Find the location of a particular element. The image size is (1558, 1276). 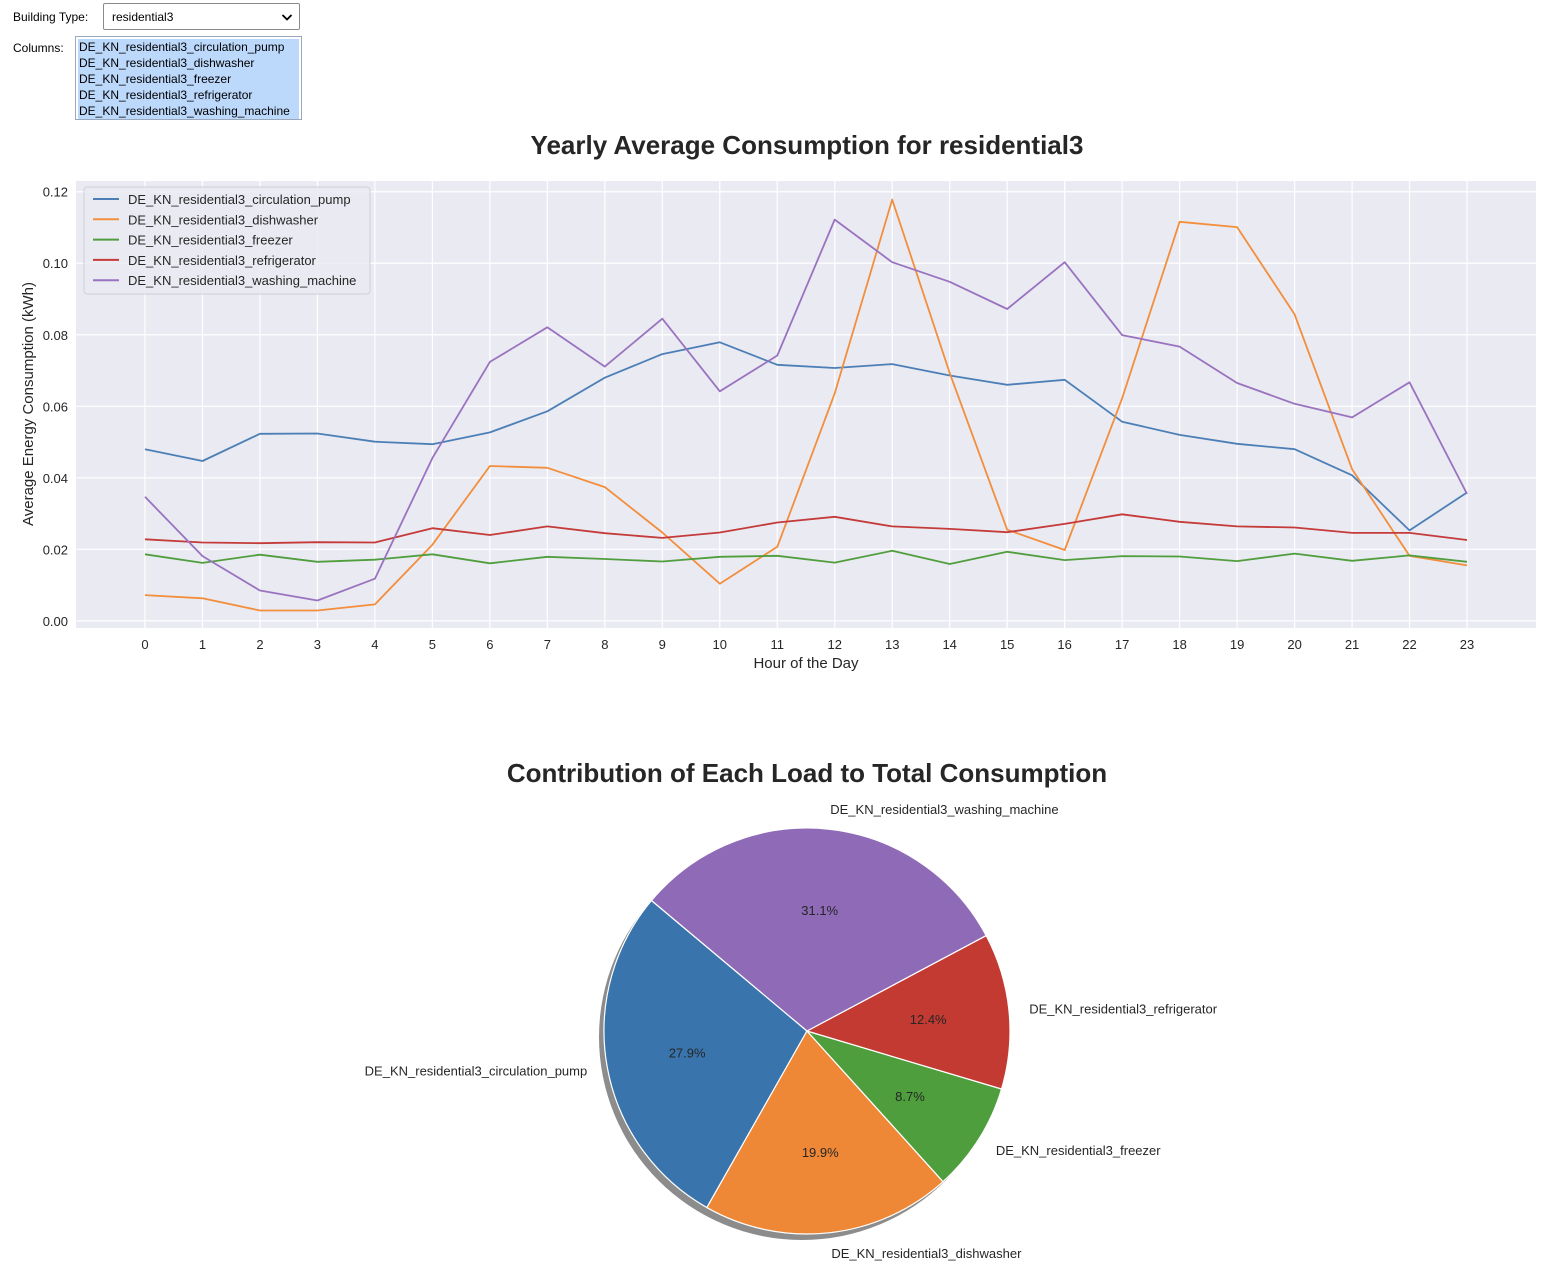

building-type-value: residential3 is located at coordinates (143, 17).